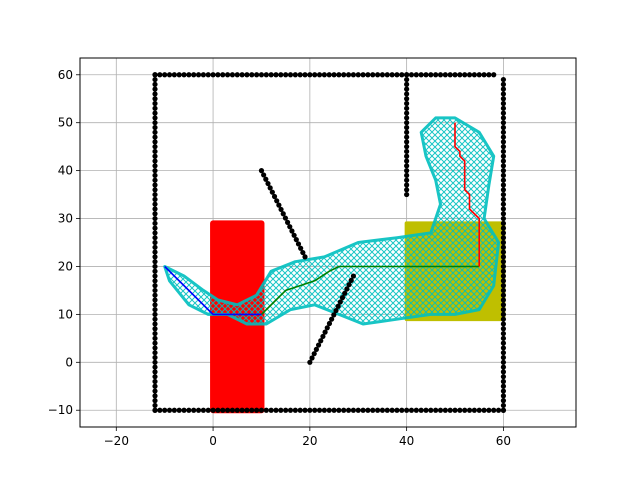  I want to click on y-tick-label: 0, so click(69, 362).